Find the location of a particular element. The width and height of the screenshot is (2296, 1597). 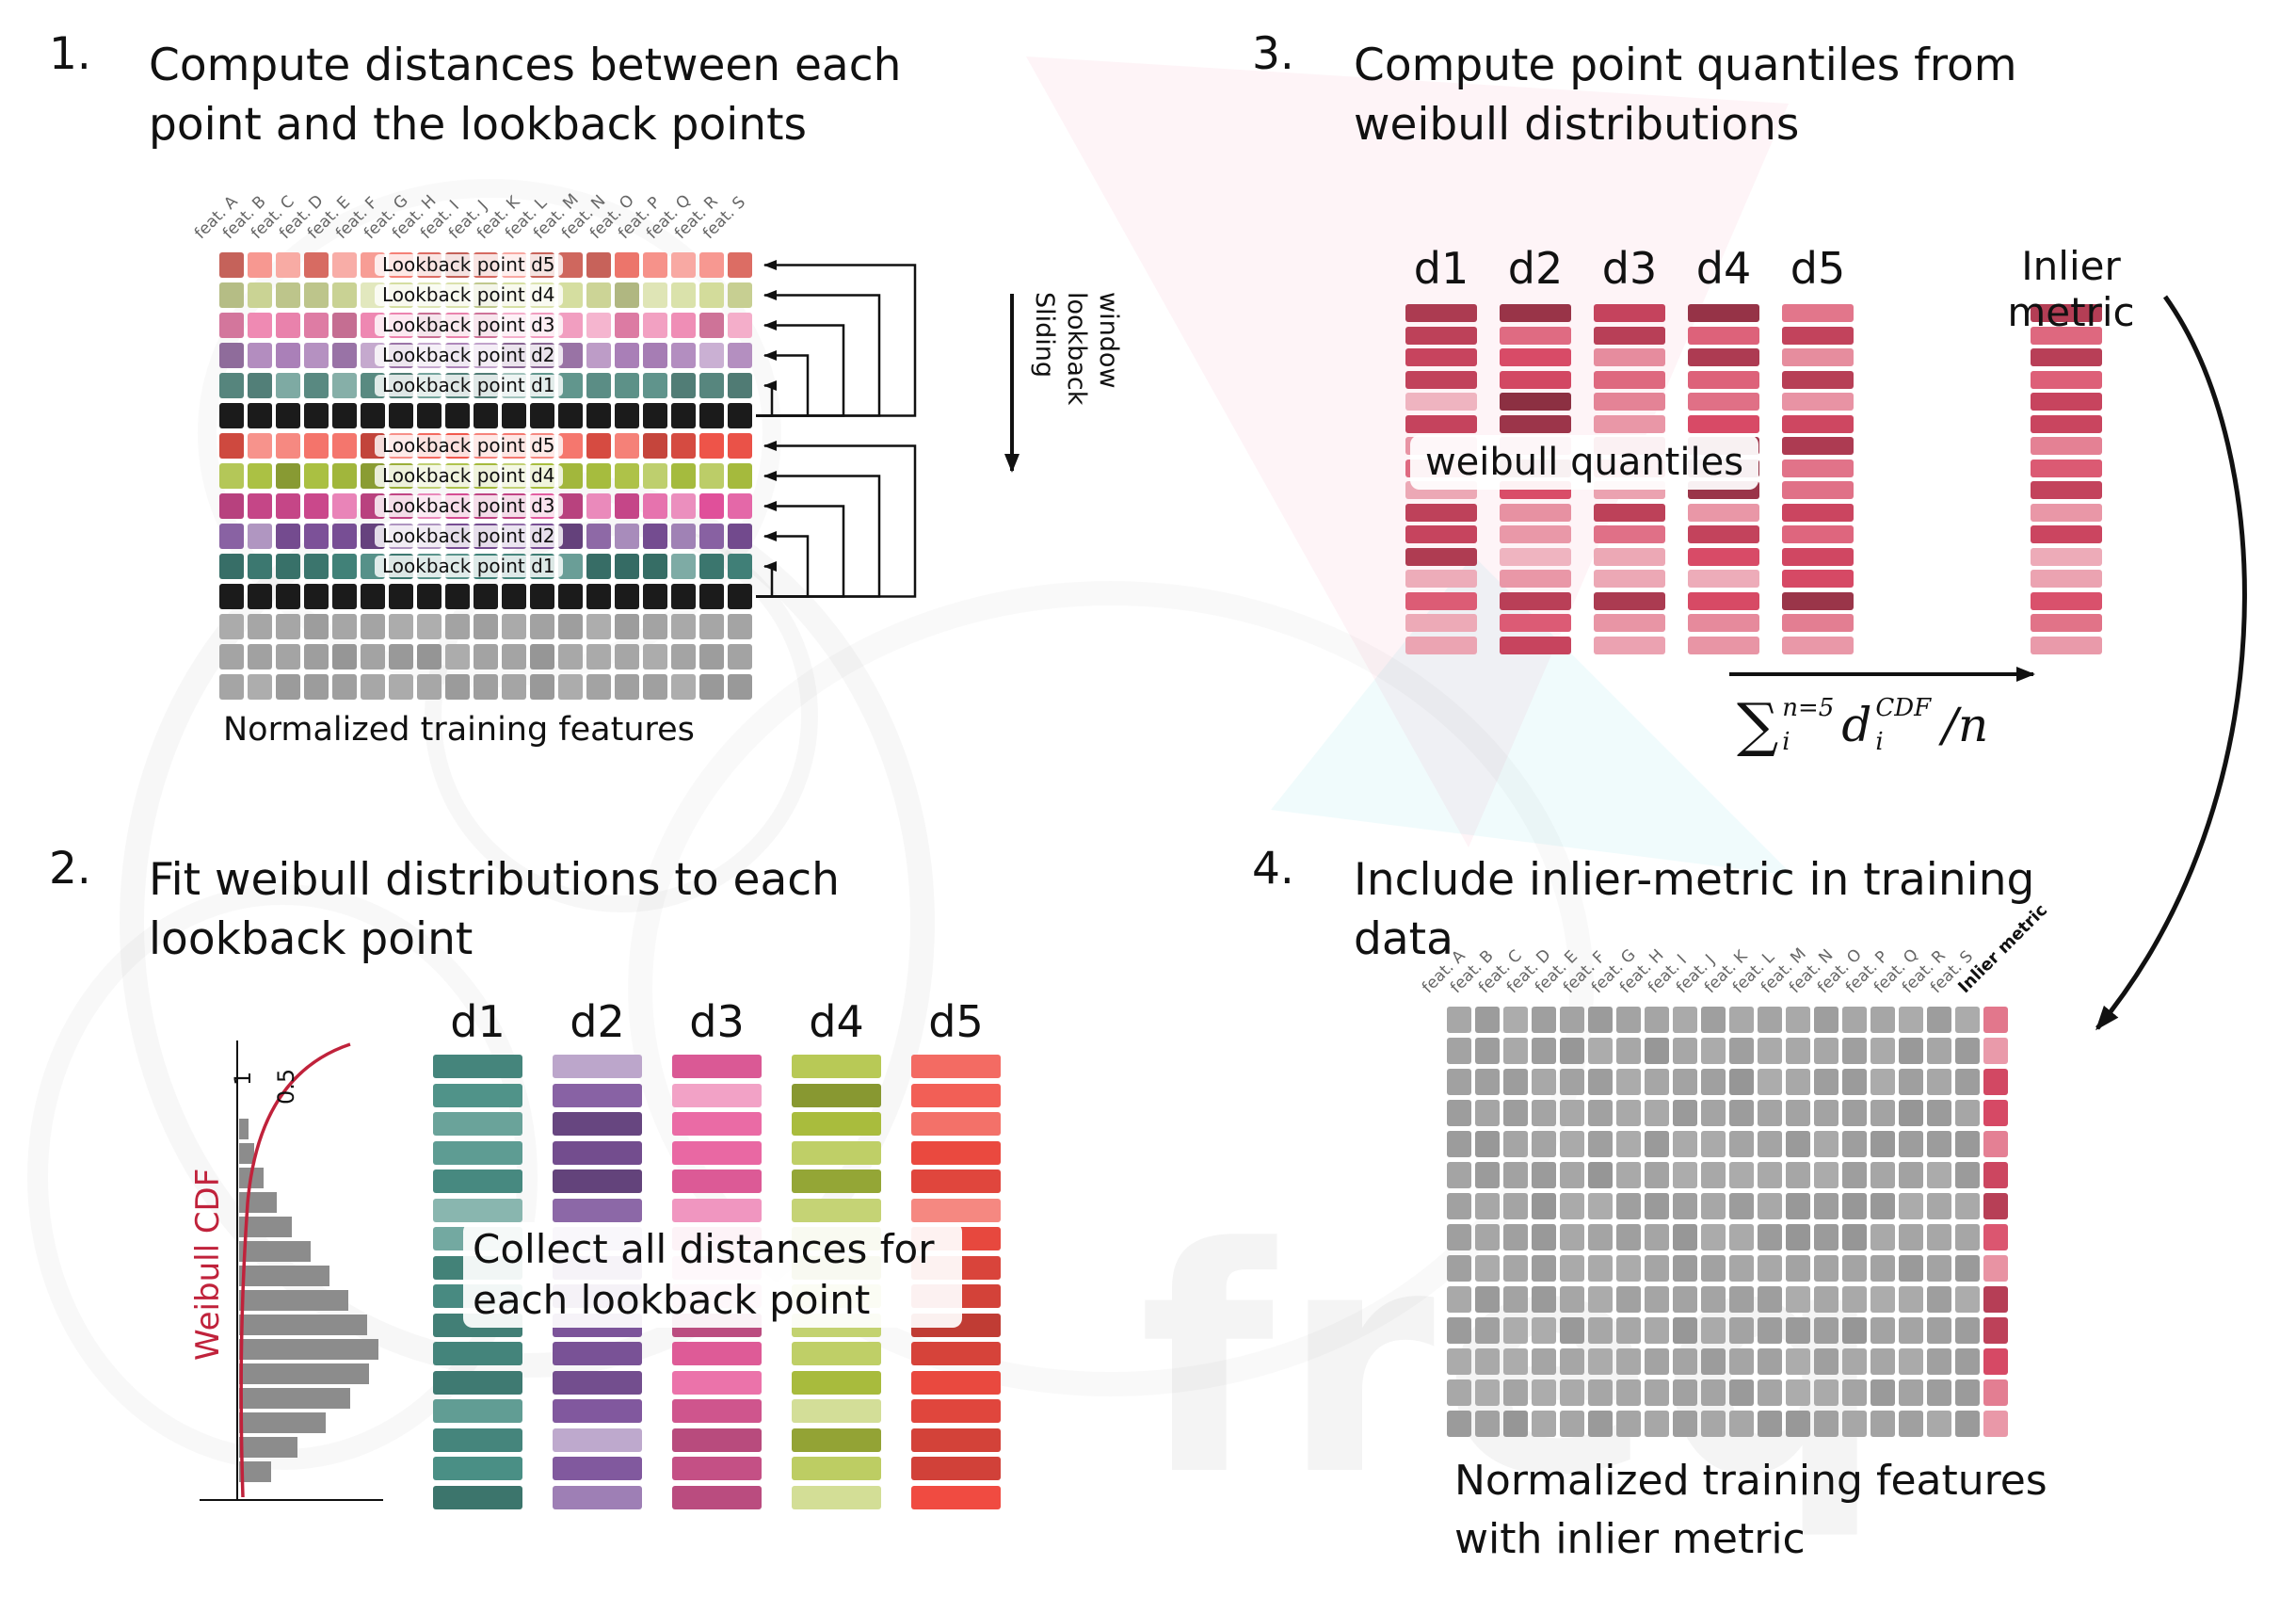

training-row is located at coordinates (1728, 1330).